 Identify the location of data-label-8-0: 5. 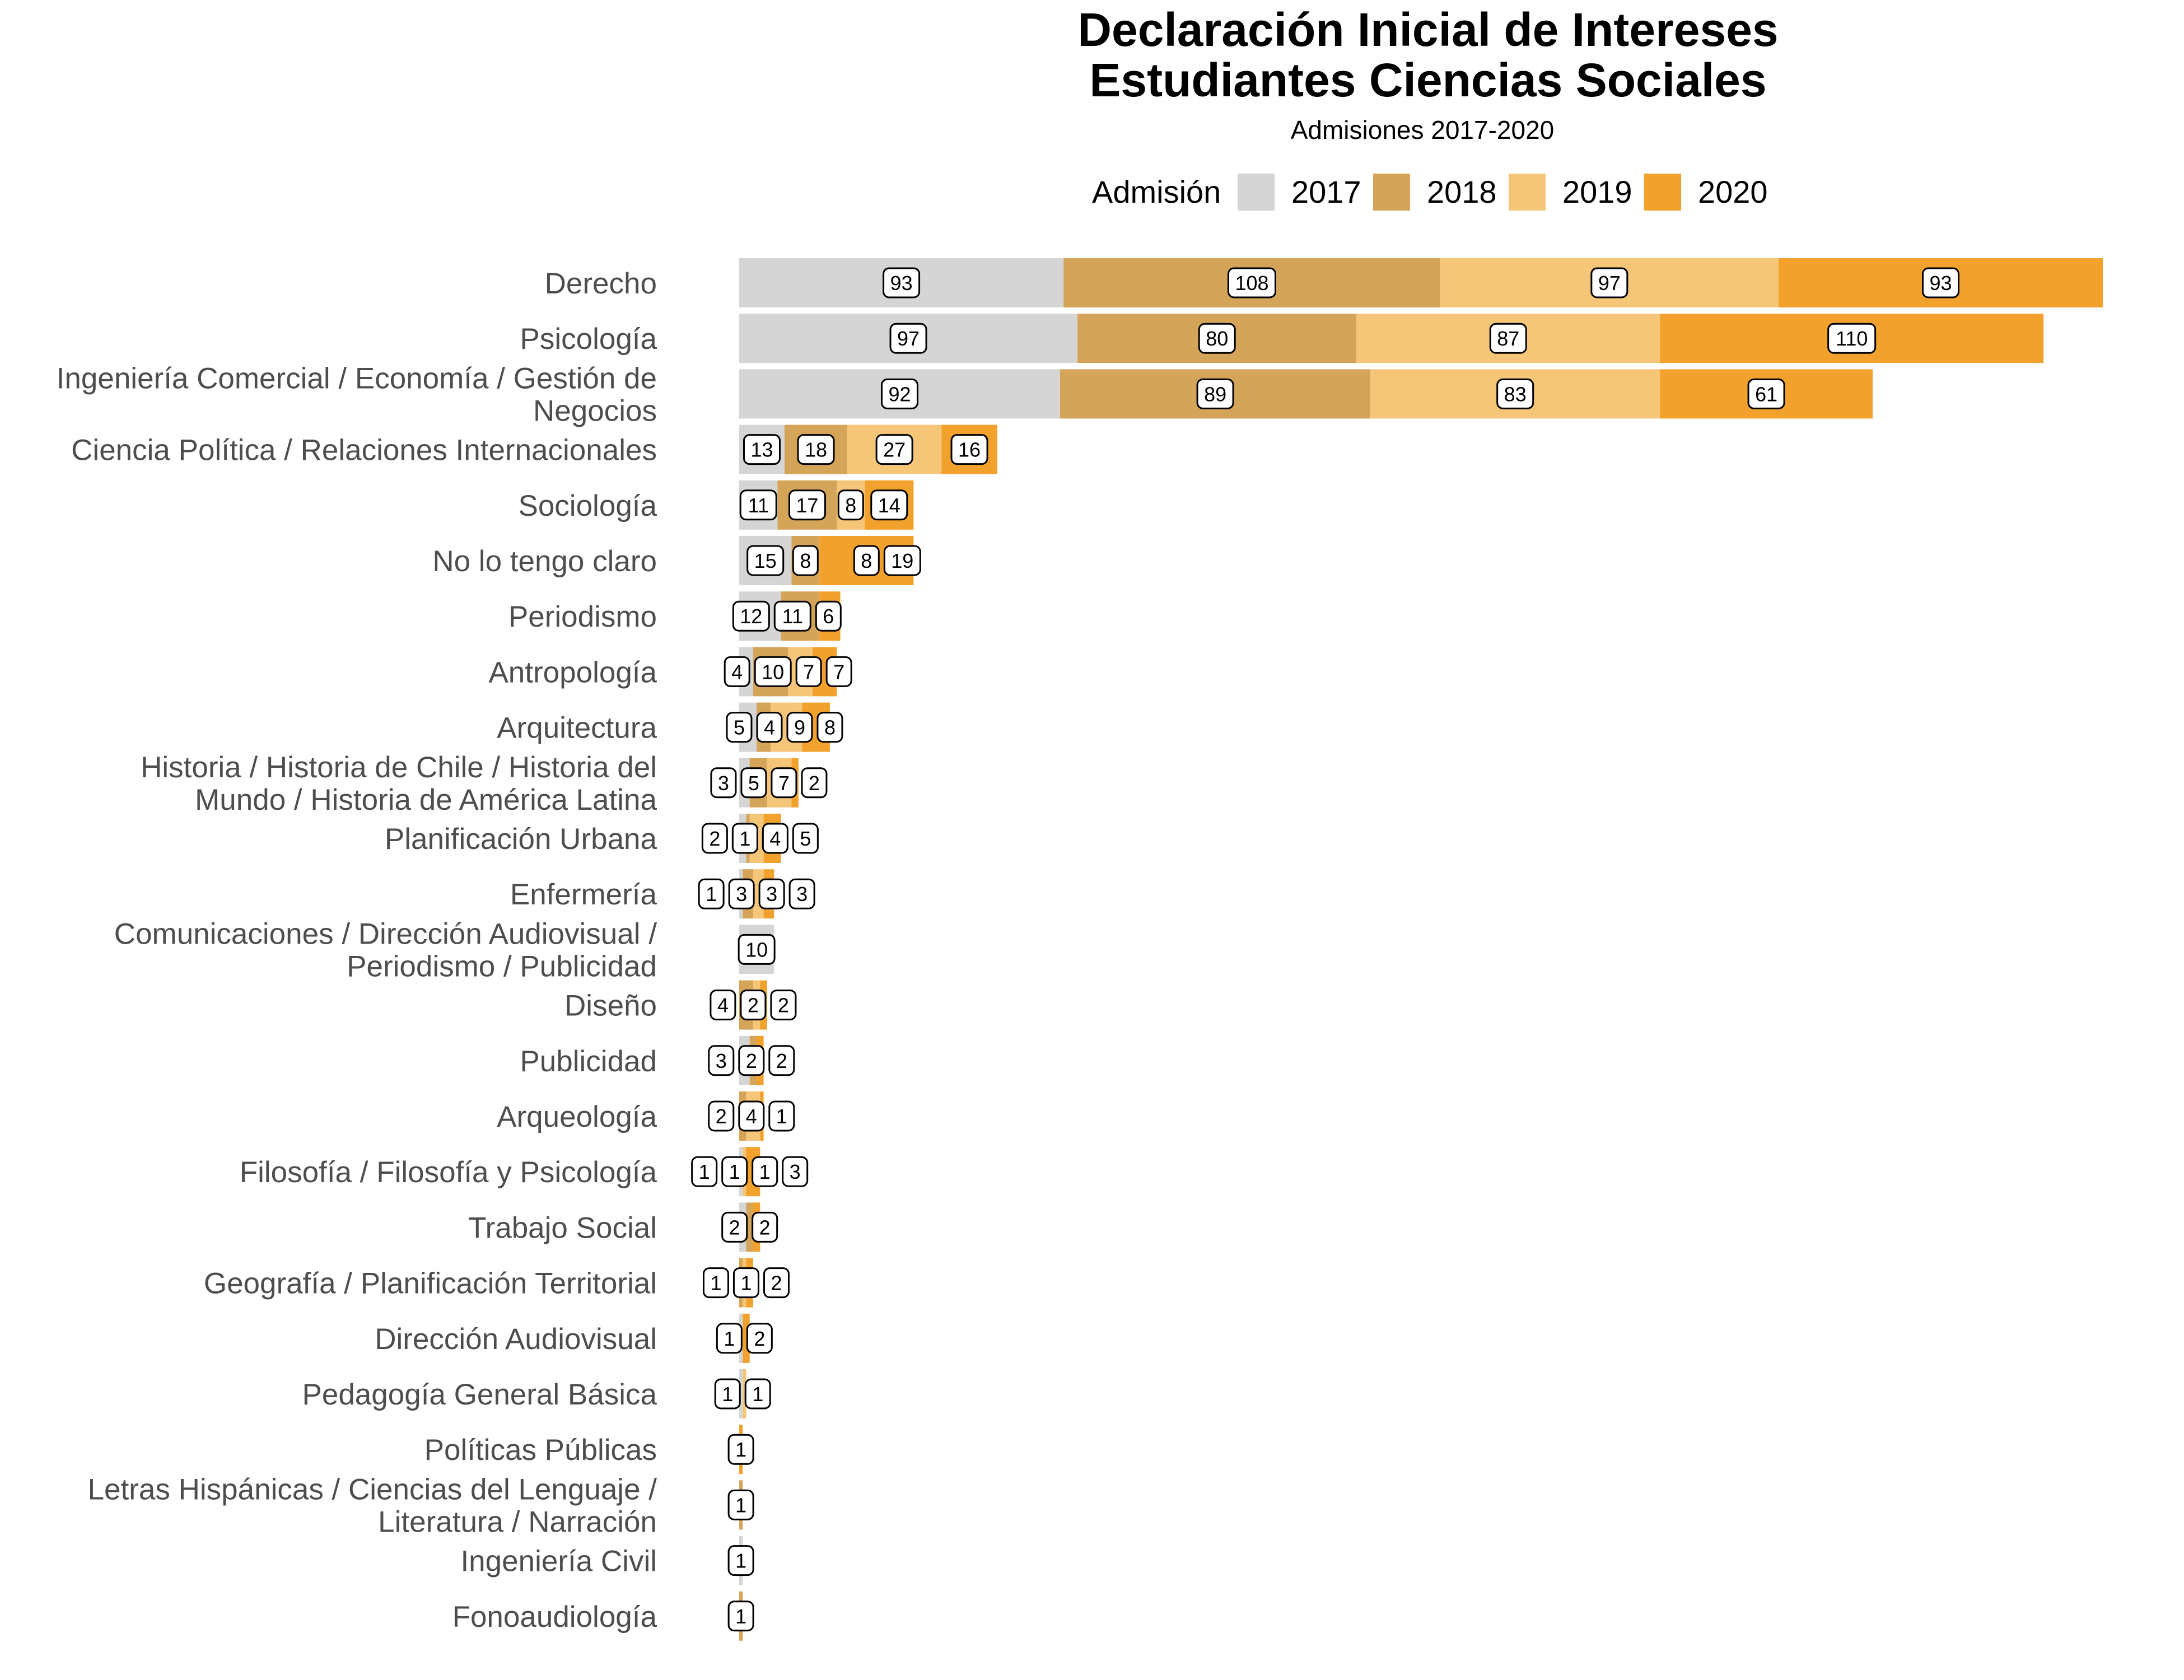
(740, 728).